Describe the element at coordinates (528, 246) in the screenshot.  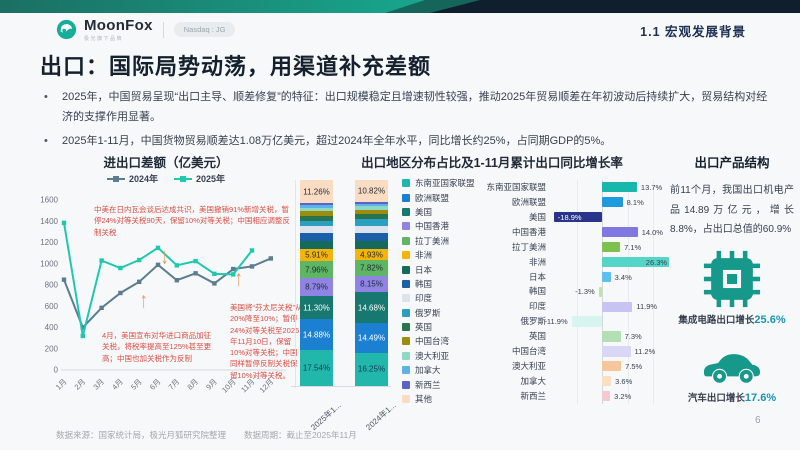
I see `hbar-category-label: 拉丁美洲` at that location.